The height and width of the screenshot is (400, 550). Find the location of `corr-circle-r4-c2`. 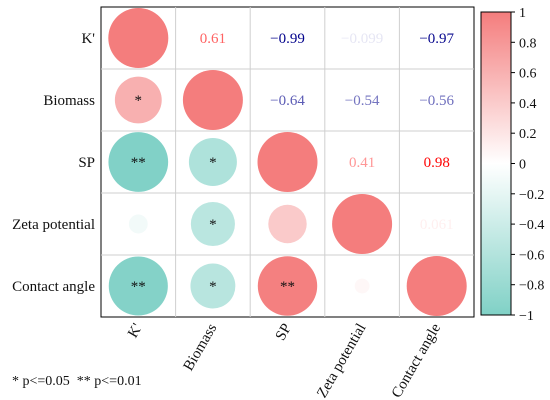

corr-circle-r4-c2 is located at coordinates (287, 286).